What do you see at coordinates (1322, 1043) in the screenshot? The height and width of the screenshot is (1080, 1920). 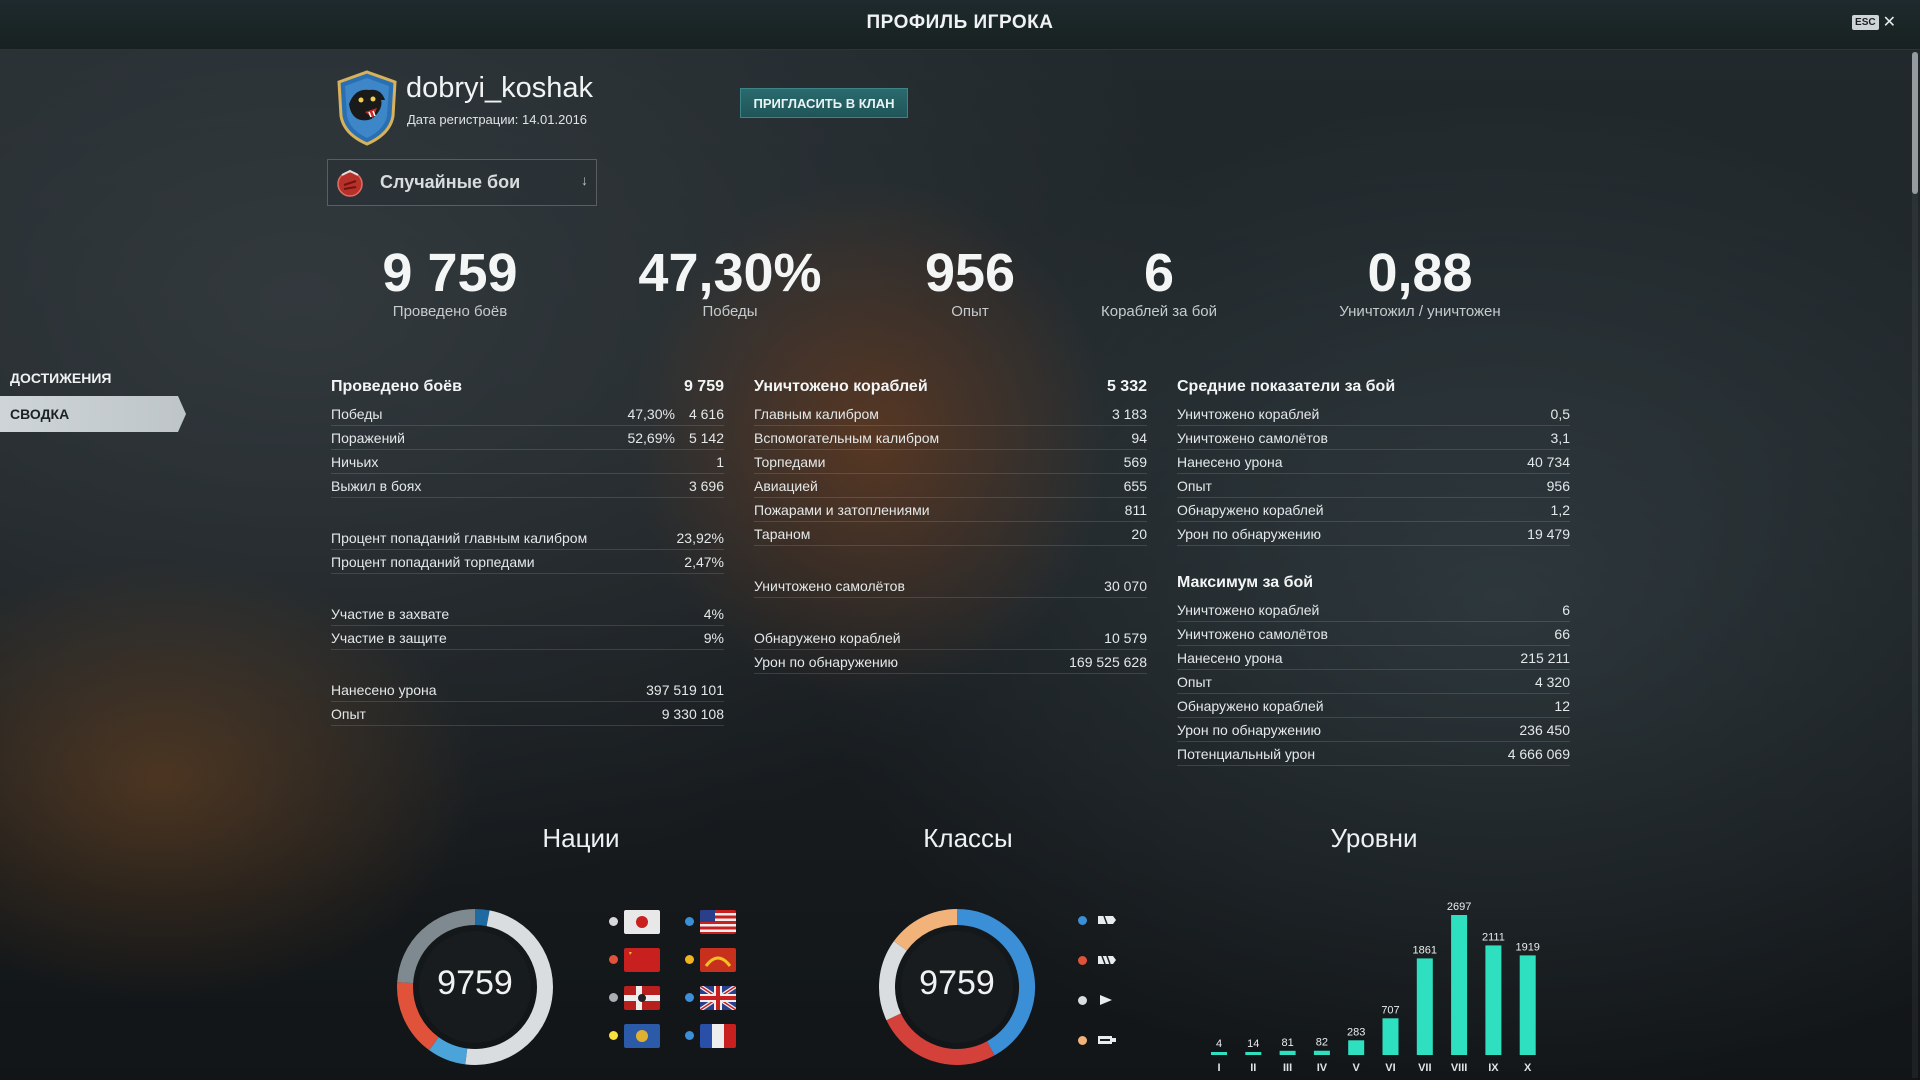 I see `tier-value-label: 82` at bounding box center [1322, 1043].